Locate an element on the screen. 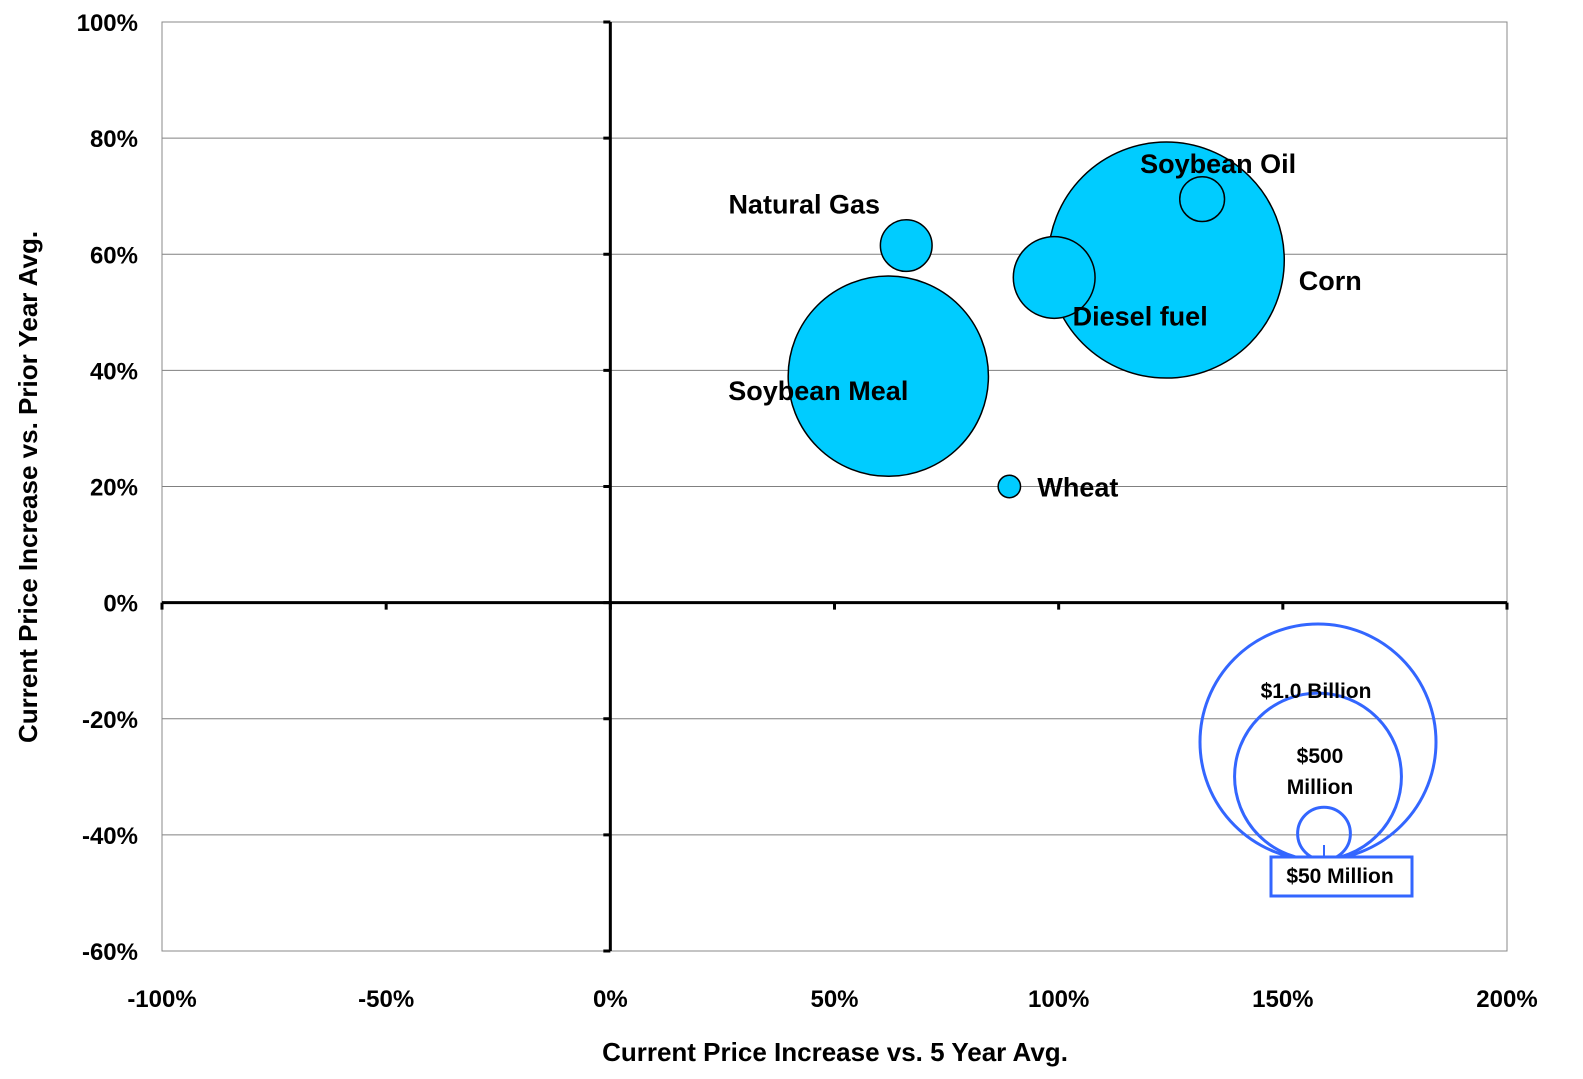 Image resolution: width=1583 pixels, height=1079 pixels. y-tick-label: 40% is located at coordinates (114, 371).